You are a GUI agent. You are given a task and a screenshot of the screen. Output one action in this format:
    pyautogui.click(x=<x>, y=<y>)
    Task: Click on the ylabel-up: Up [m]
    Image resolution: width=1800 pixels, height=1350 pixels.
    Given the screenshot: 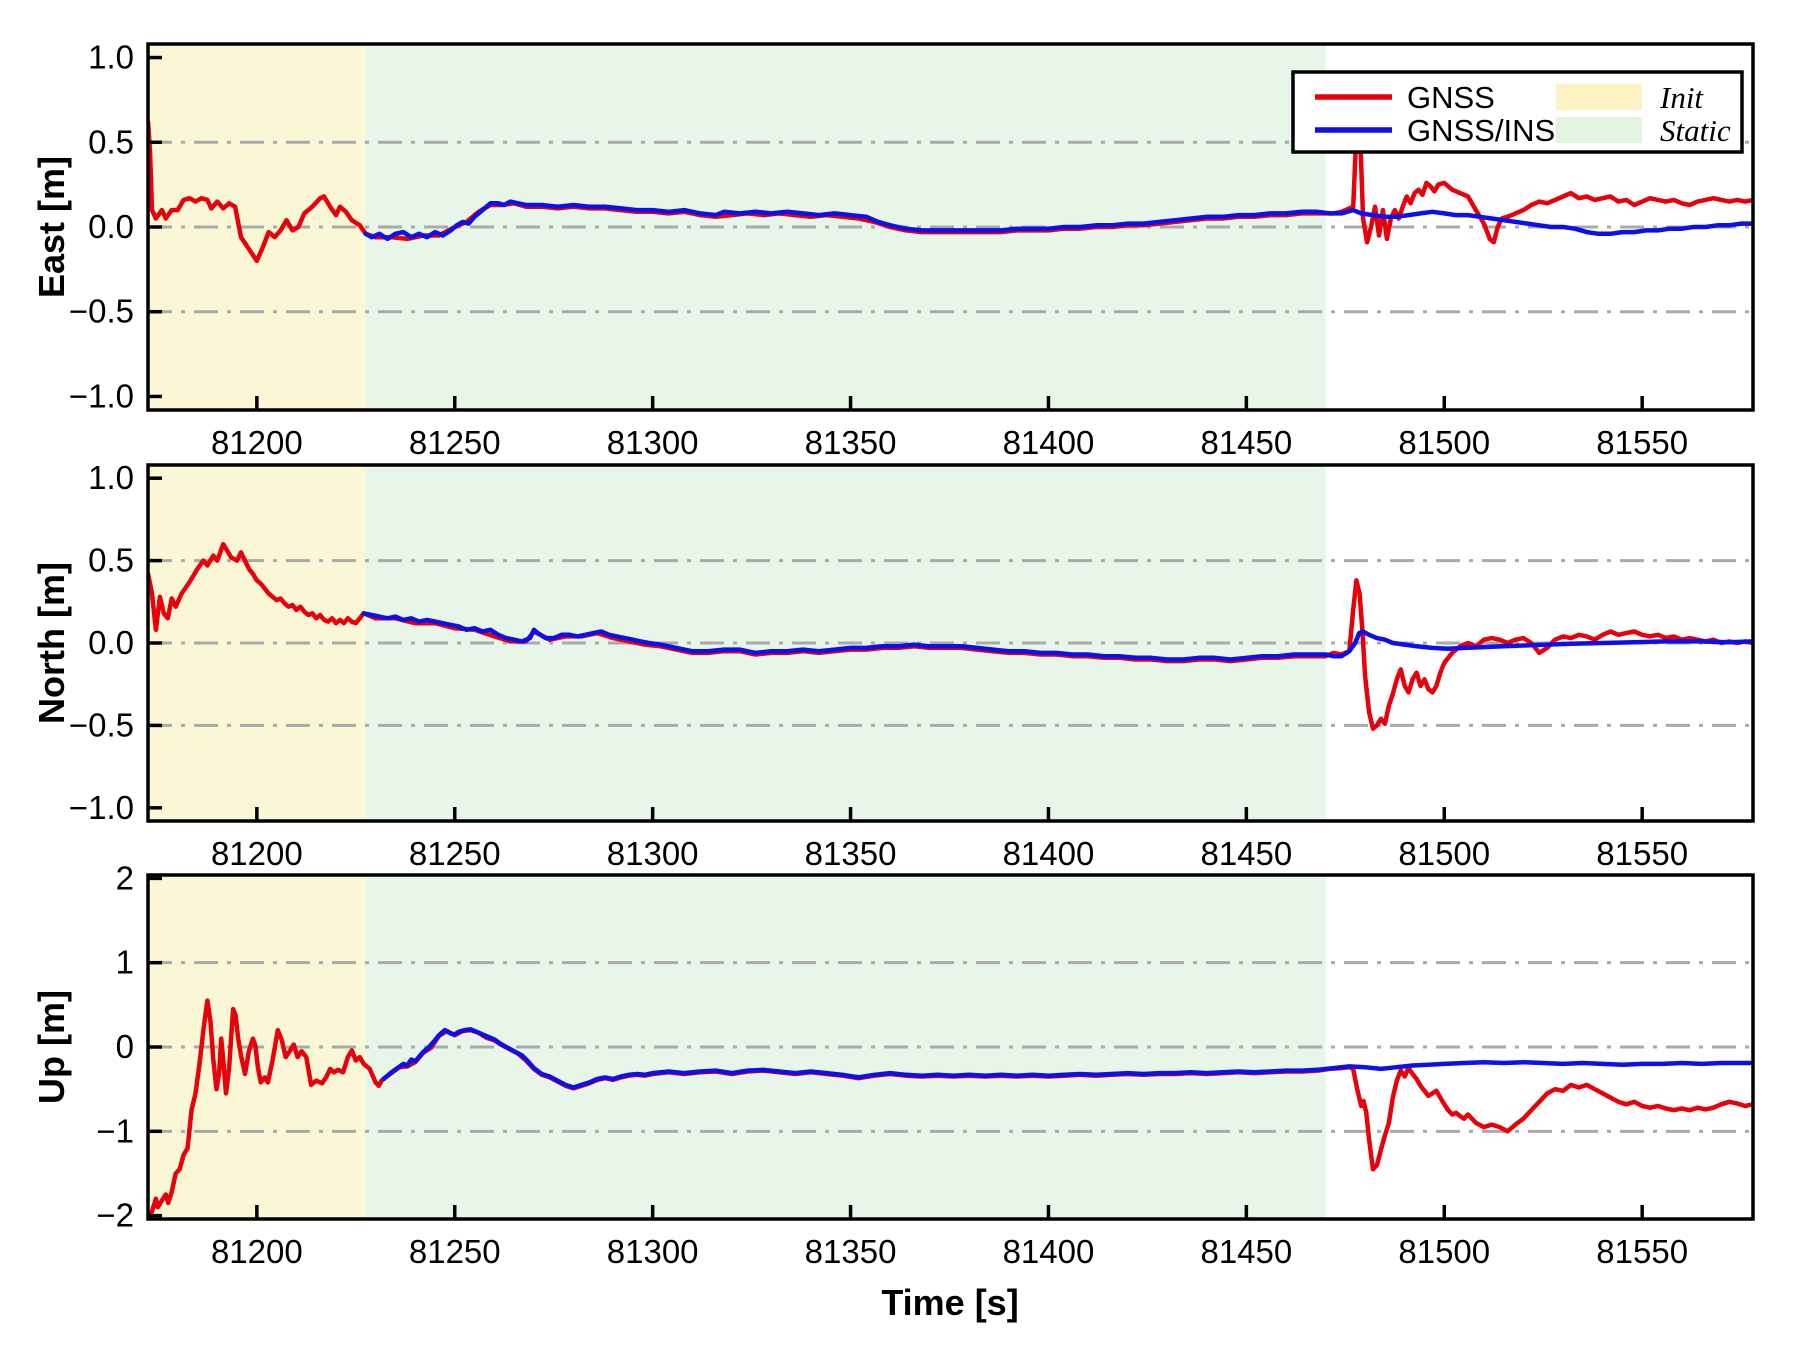 What is the action you would take?
    pyautogui.click(x=51, y=1047)
    